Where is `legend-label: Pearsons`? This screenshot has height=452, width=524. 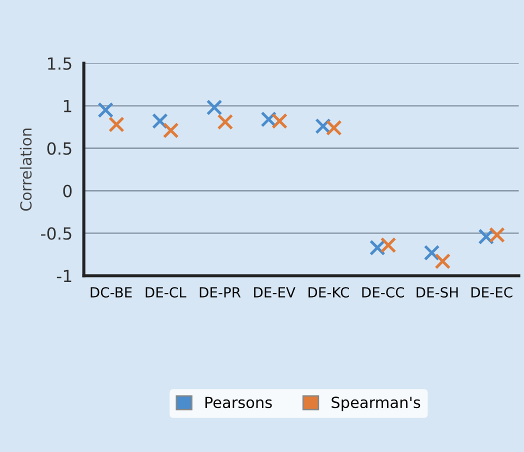
legend-label: Pearsons is located at coordinates (238, 402).